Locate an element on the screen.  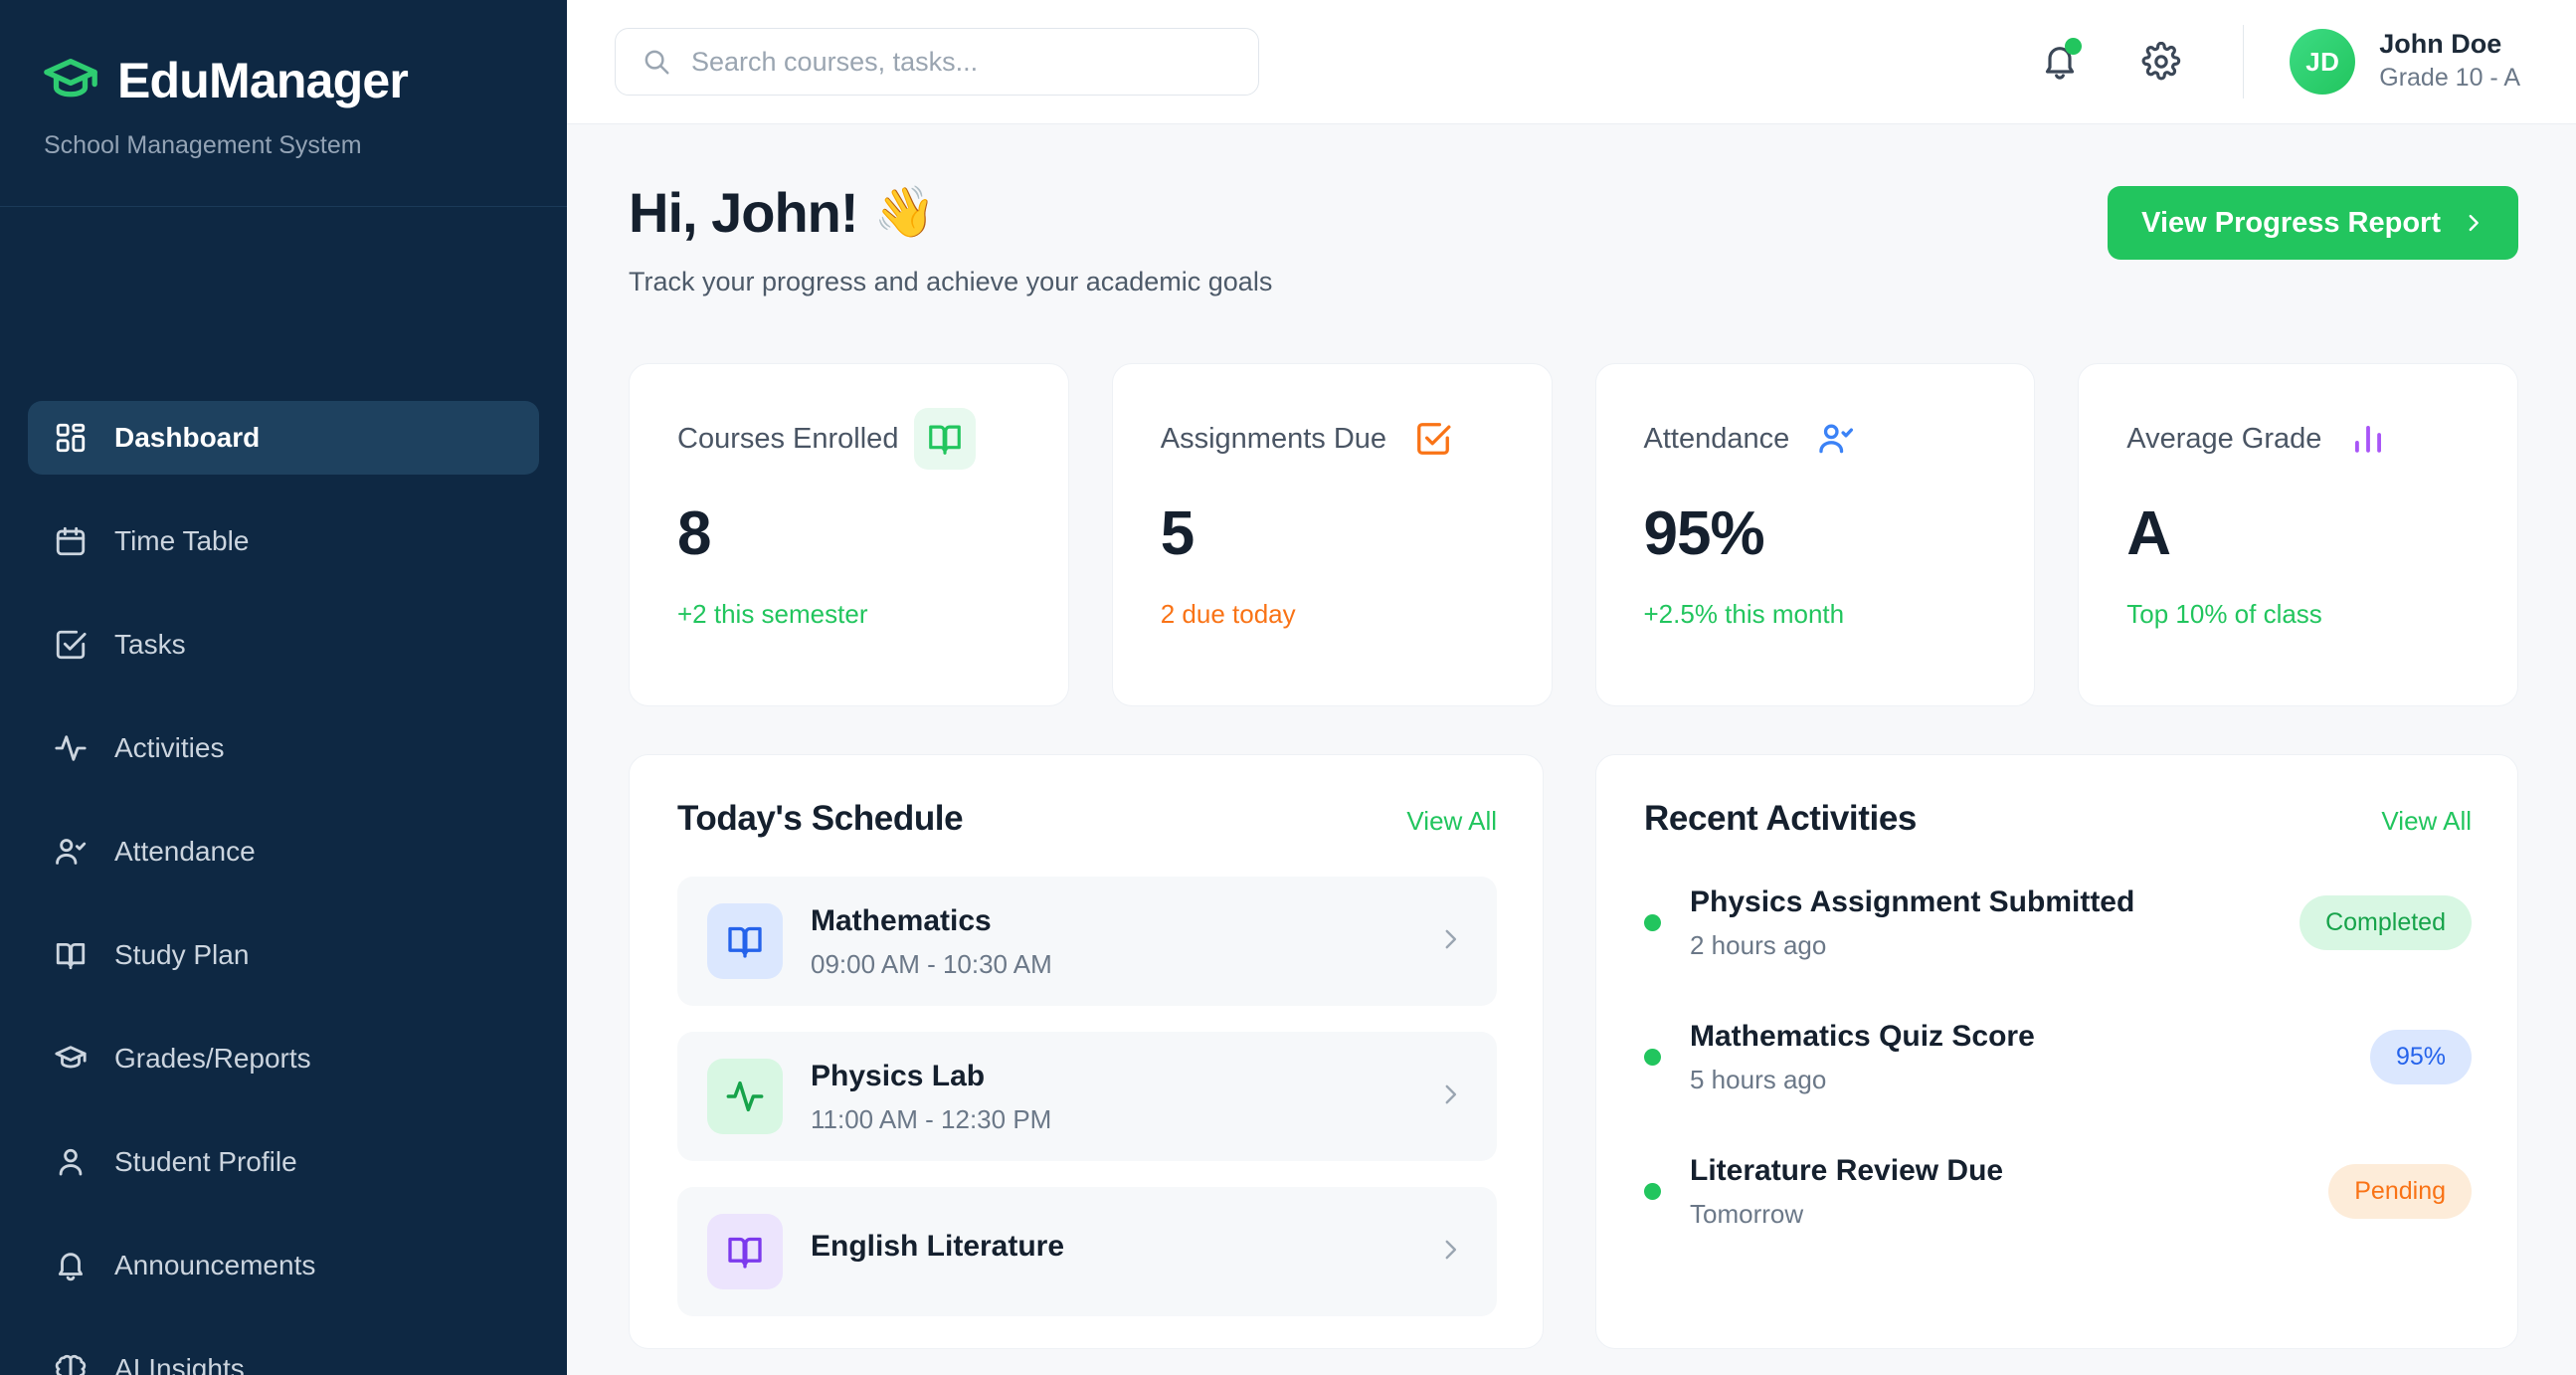
stat-label: Attendance is located at coordinates (1716, 438).